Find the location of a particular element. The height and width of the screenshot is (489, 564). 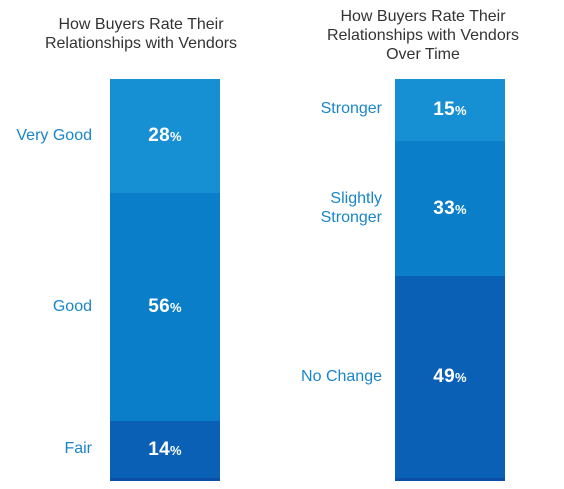

bar-segment-stronger: 15% is located at coordinates (450, 110).